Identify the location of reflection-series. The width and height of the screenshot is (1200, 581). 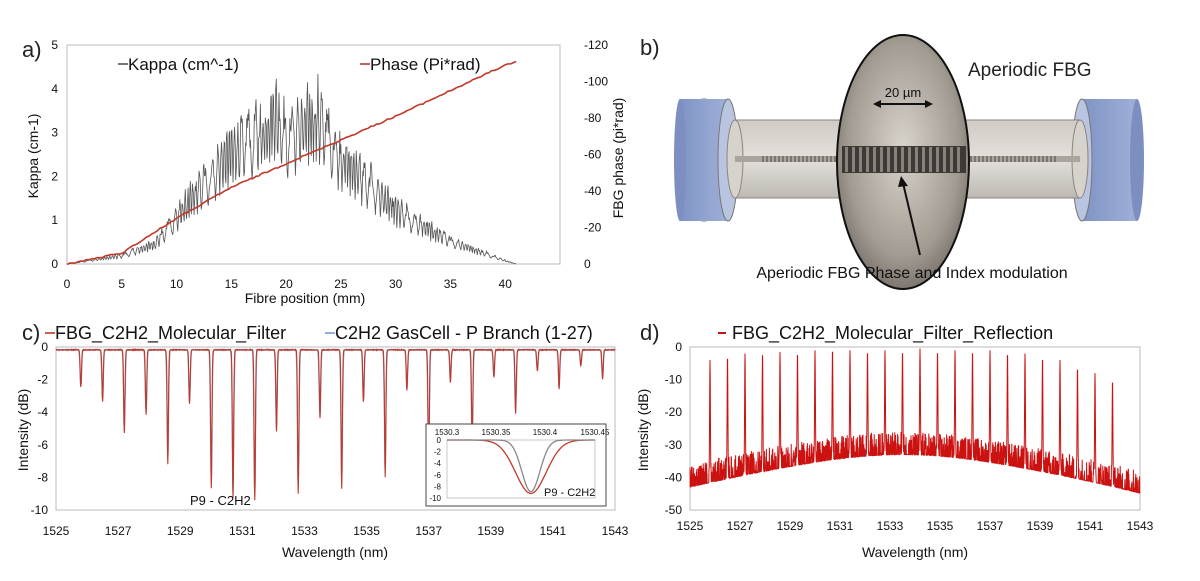
(915, 421).